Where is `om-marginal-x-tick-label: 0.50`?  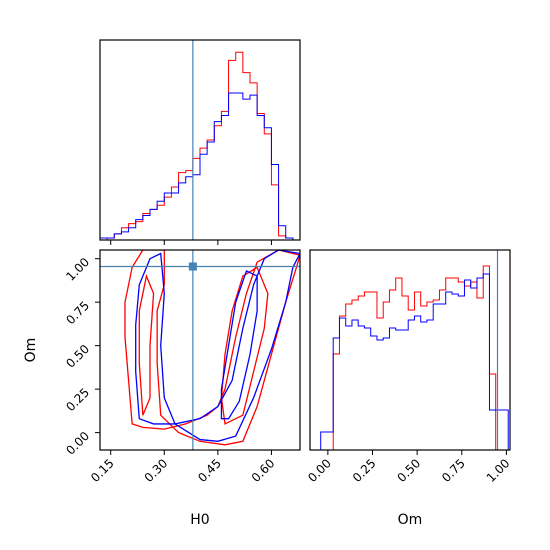
om-marginal-x-tick-label: 0.50 is located at coordinates (408, 470).